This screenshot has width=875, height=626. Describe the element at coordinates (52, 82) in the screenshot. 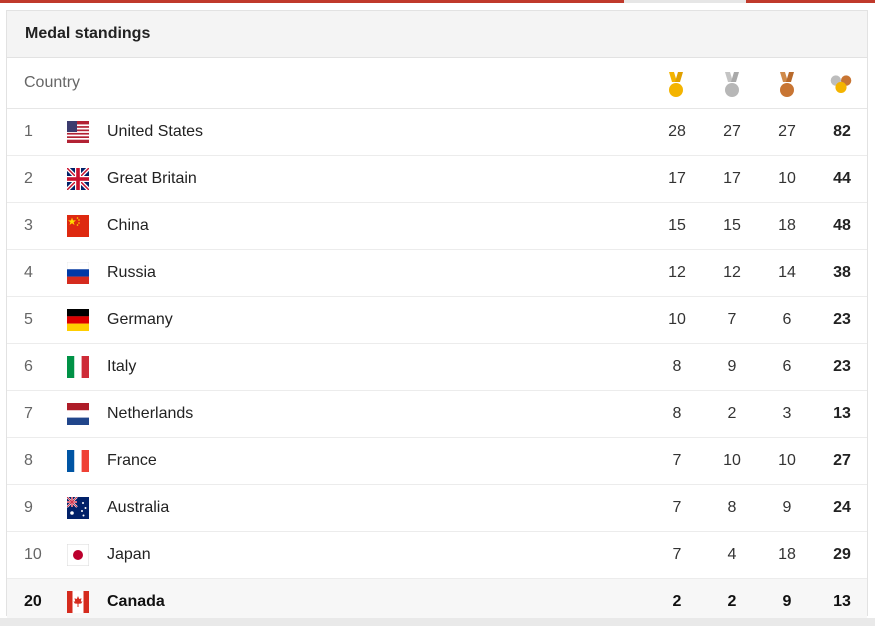

I see `column-country-label: Country` at that location.